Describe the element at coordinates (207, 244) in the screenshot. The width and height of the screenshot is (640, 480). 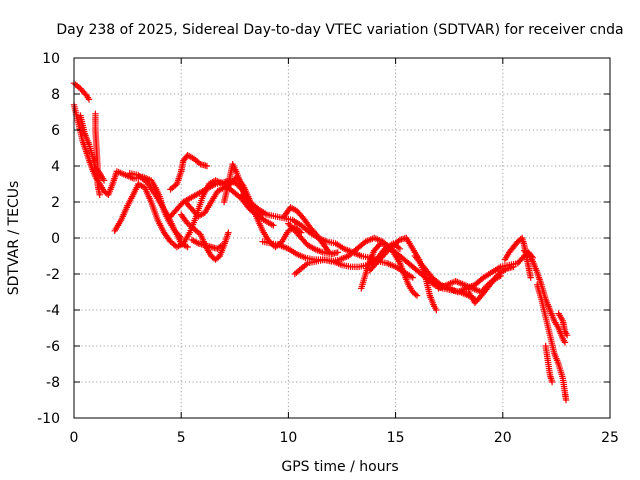
I see `series-sat-k` at that location.